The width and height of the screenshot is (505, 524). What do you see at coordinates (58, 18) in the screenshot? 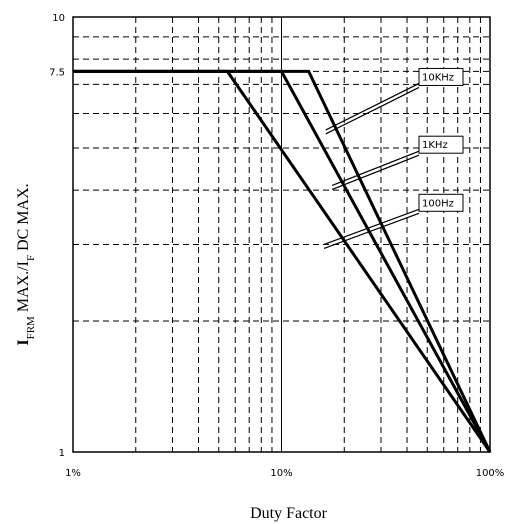
I see `y-tick-label: 10` at bounding box center [58, 18].